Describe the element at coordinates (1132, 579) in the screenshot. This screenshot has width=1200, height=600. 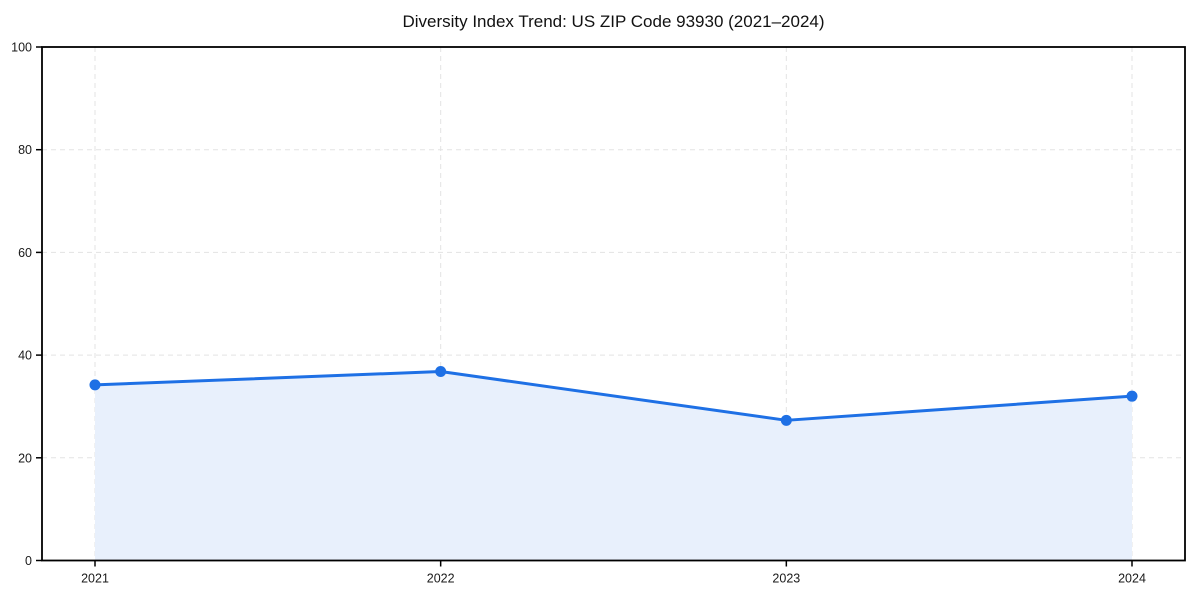
I see `x-tick-label: 2024` at that location.